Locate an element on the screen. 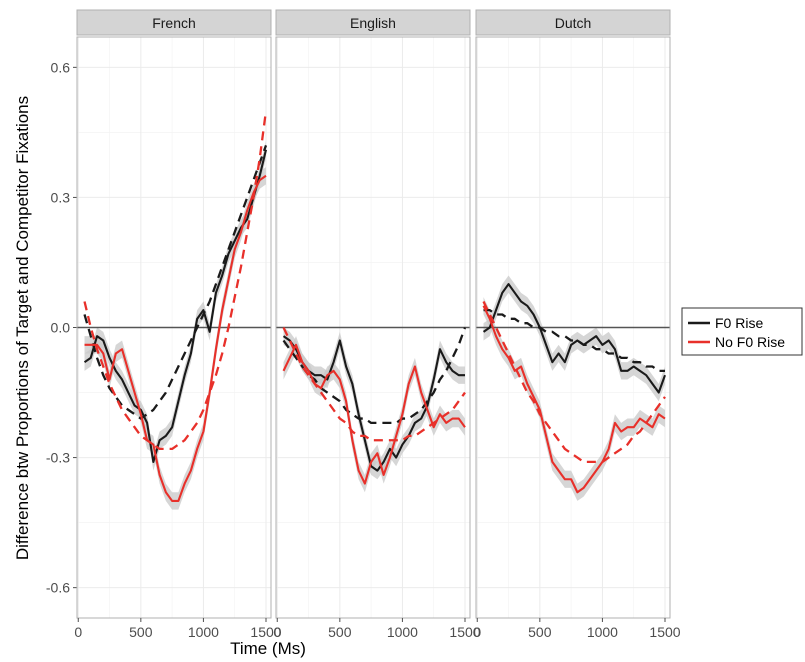 Image resolution: width=805 pixels, height=662 pixels. legend-box is located at coordinates (742, 331).